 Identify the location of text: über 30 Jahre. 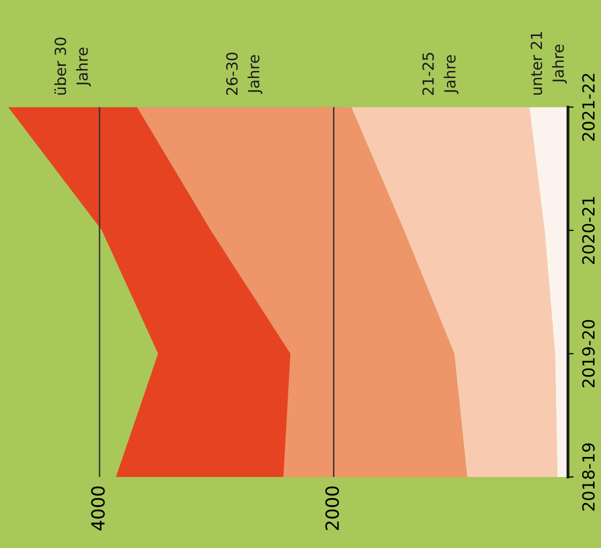
(72, 66).